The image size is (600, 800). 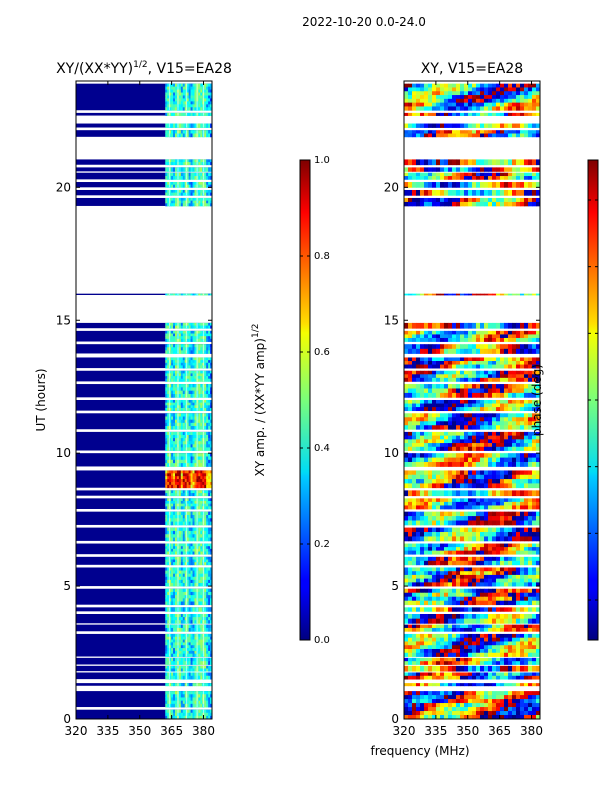 I want to click on amp-x-tick-label: 350, so click(x=139, y=731).